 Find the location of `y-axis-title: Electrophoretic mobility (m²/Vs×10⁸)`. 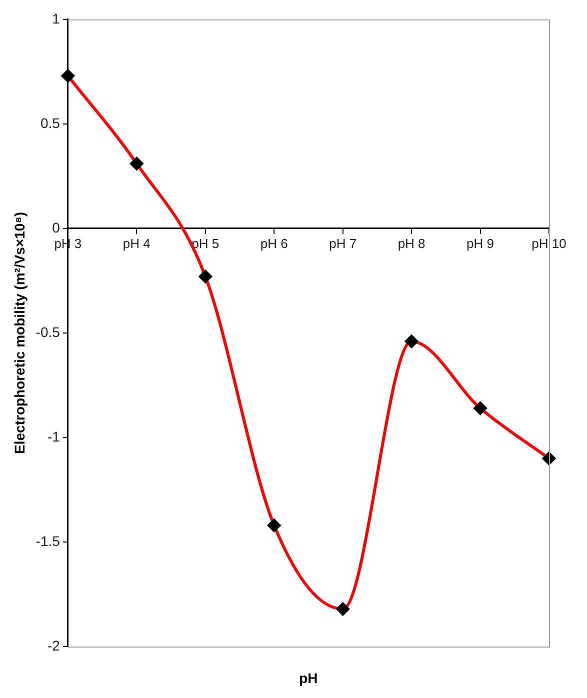

y-axis-title: Electrophoretic mobility (m²/Vs×10⁸) is located at coordinates (19, 333).